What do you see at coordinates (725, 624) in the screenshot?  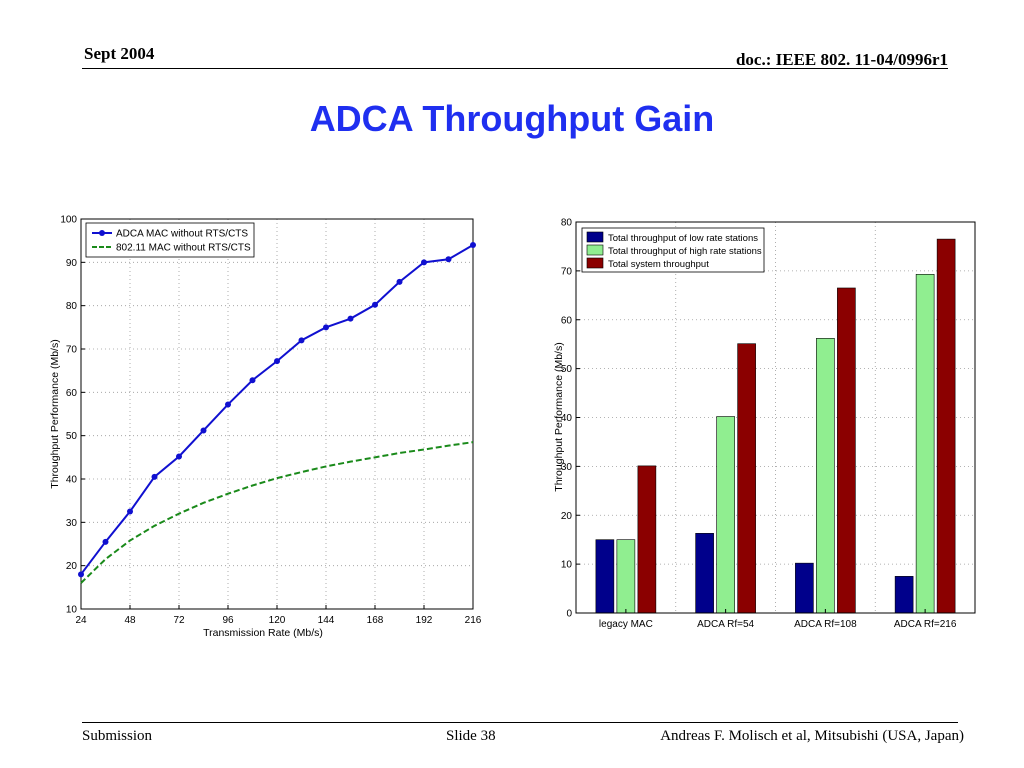 I see `x-tick-label: ADCA Rf=54` at bounding box center [725, 624].